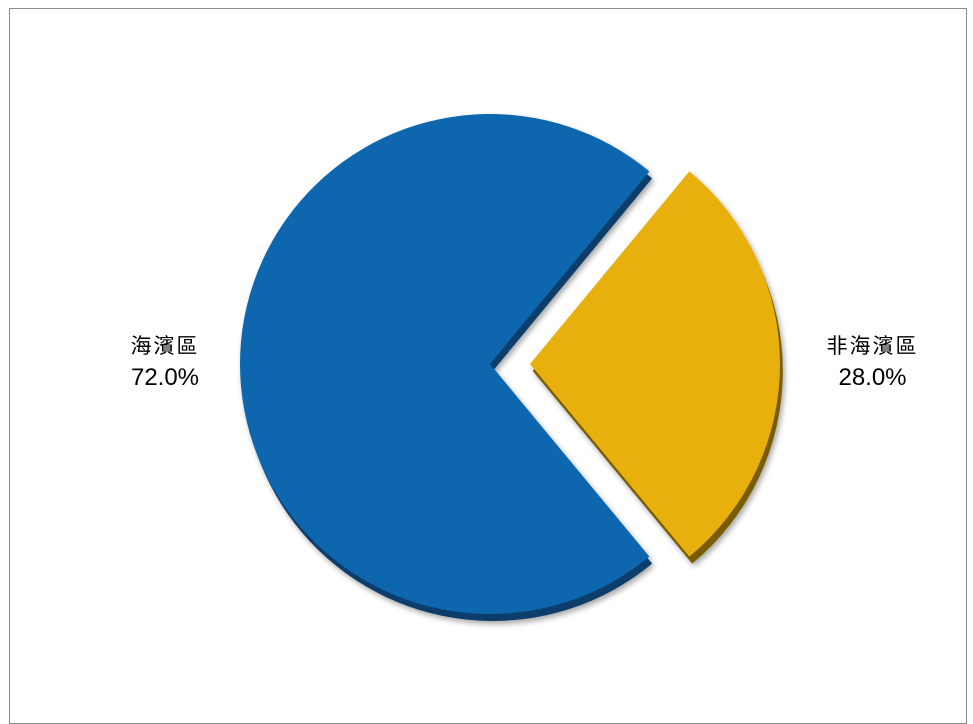 The image size is (973, 724). I want to click on slice-percent-waterfront: 72.0%, so click(165, 377).